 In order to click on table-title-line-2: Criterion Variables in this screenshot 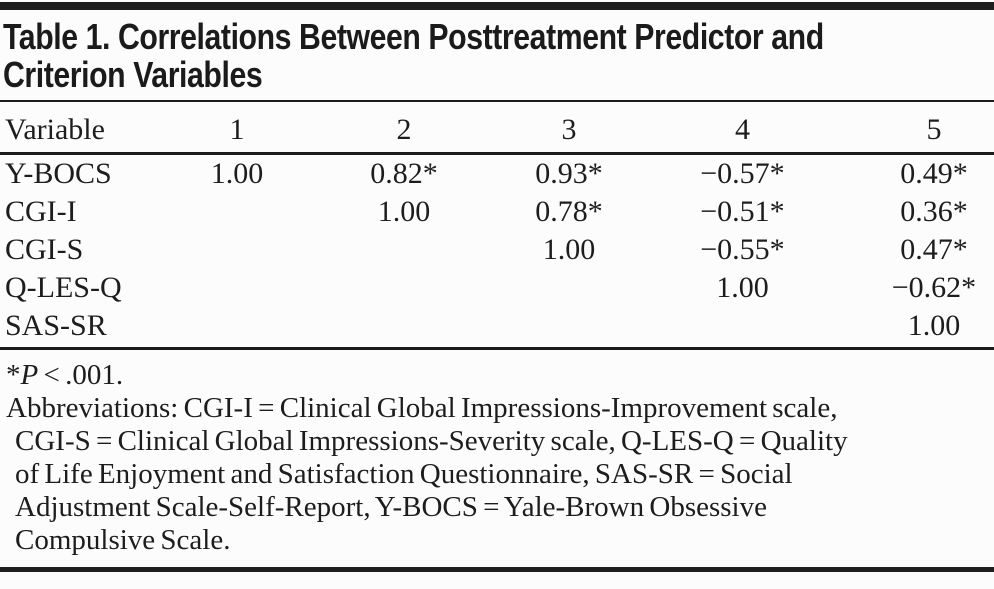, I will do `click(133, 74)`.